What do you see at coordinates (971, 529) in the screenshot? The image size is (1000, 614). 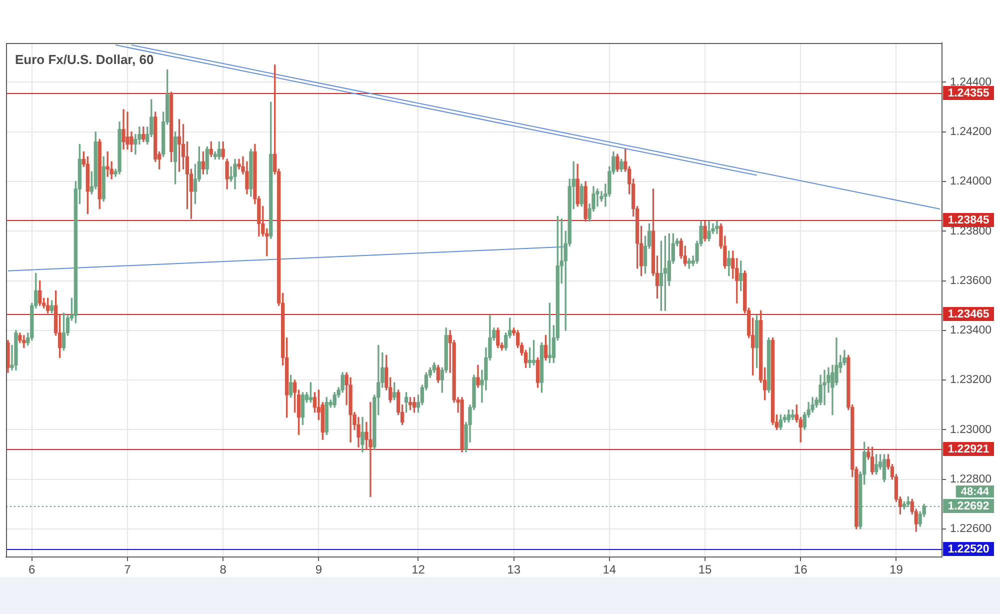 I see `y-tick-label: 1.22600` at bounding box center [971, 529].